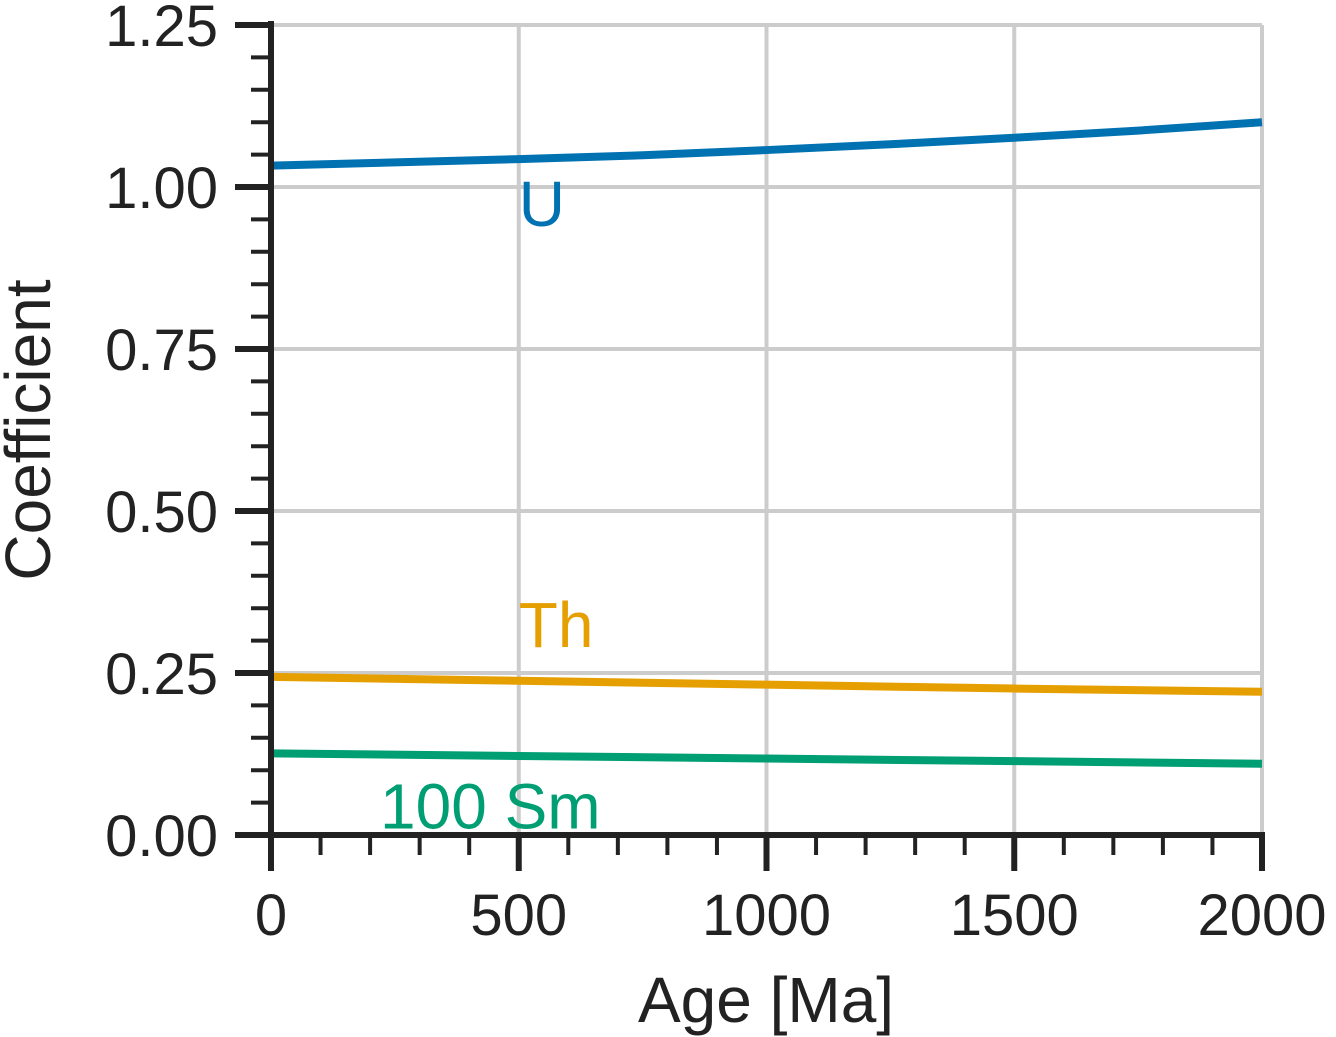 The height and width of the screenshot is (1037, 1336). Describe the element at coordinates (161, 512) in the screenshot. I see `y-tick-label: 0.50` at that location.